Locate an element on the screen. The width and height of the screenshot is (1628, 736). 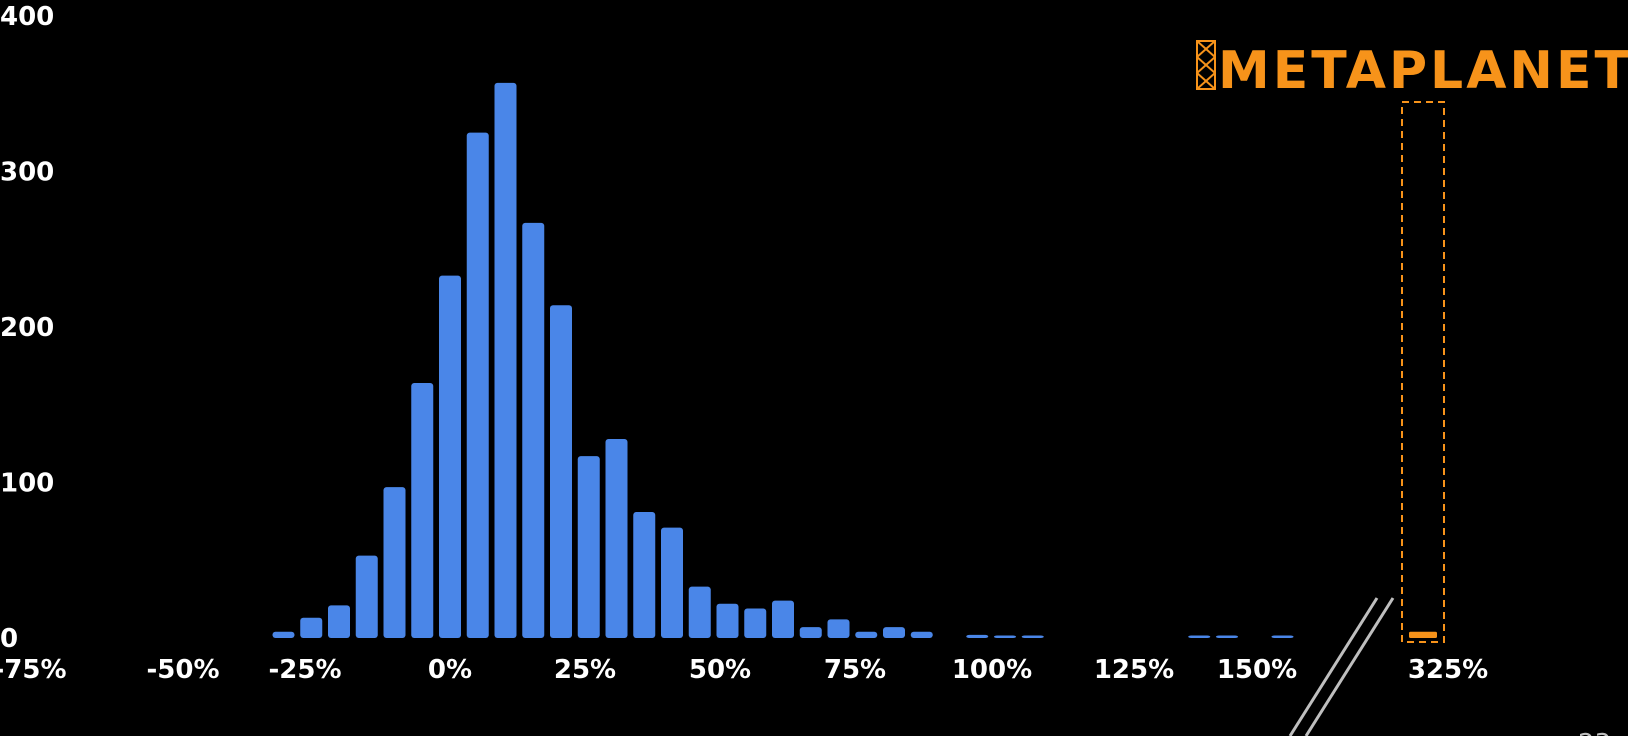
logo-wordmark: METAPLANET is located at coordinates (1423, 71).